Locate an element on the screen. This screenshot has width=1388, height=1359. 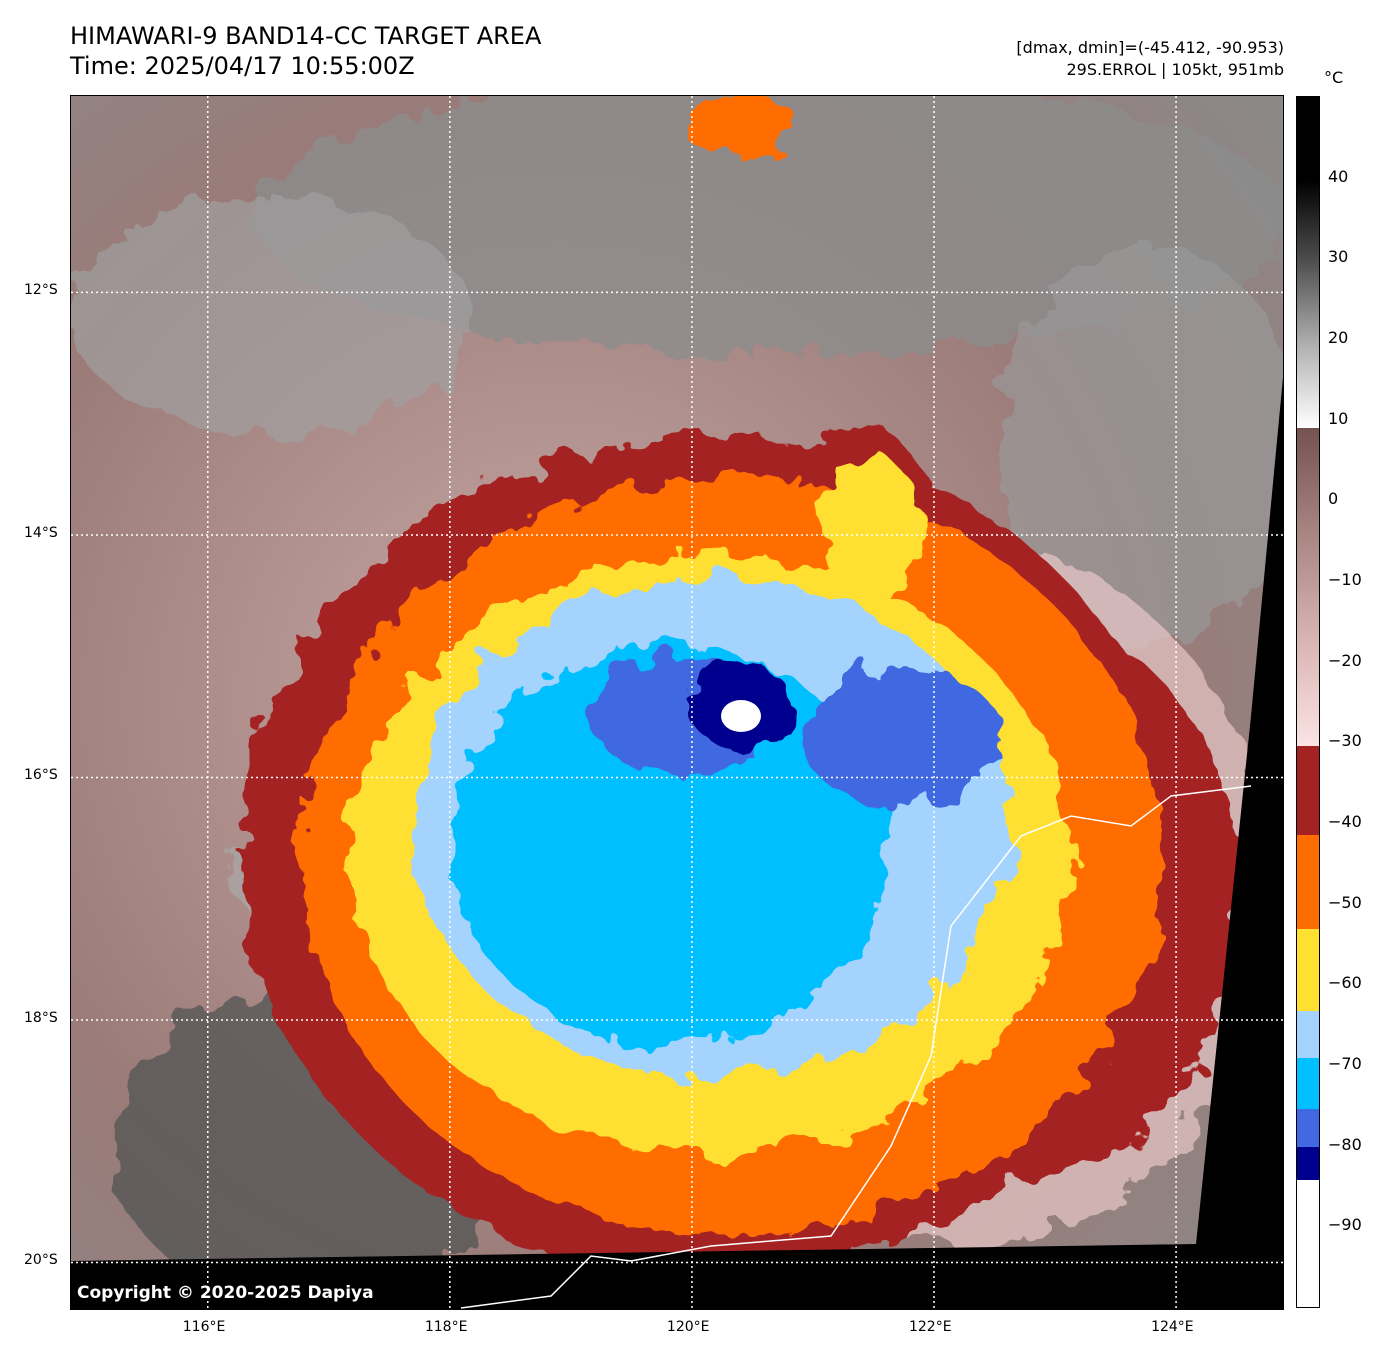
dmax-dmin: [dmax, dmin]=(-45.412, -90.953) is located at coordinates (1150, 47).